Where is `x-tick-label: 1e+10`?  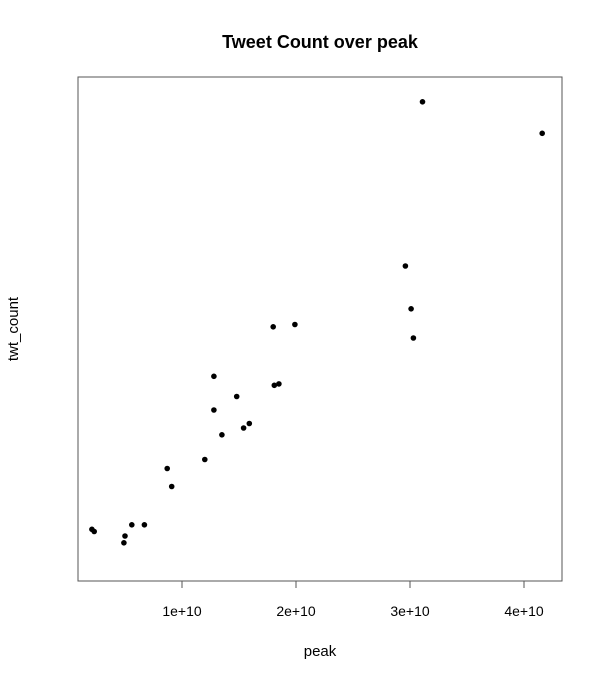
x-tick-label: 1e+10 is located at coordinates (182, 611).